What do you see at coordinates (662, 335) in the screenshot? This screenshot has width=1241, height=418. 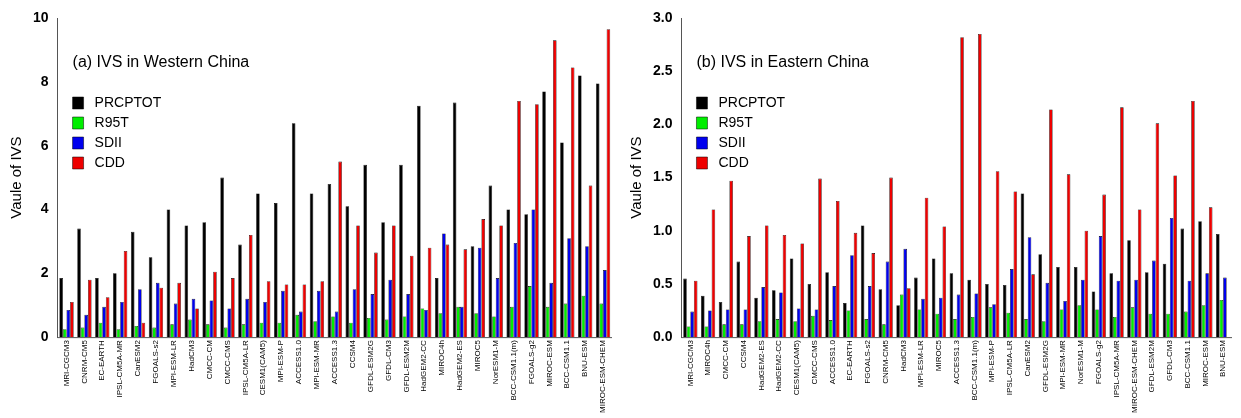 I see `y-tick-label: 0.0` at bounding box center [662, 335].